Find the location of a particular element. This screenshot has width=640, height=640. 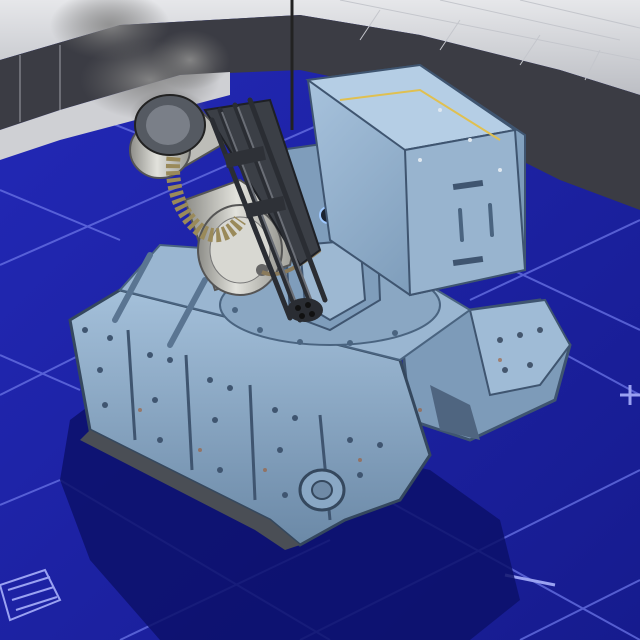

gatling-gun is located at coordinates (265, 210).